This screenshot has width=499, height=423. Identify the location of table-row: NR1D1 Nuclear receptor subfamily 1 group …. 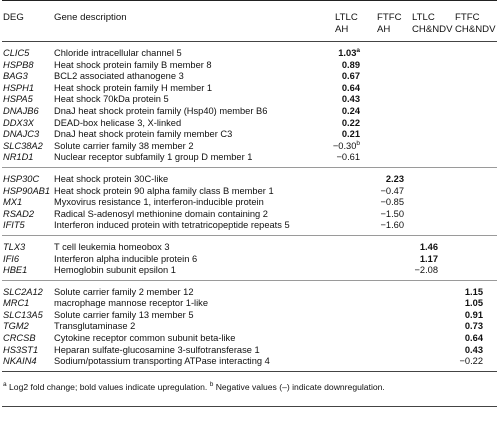
(249, 158).